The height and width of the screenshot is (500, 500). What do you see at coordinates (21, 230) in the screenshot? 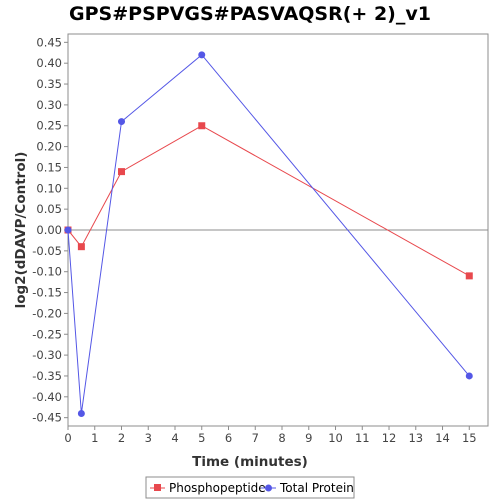
I see `y-axis-label: log2(dDAVP/Control)` at bounding box center [21, 230].